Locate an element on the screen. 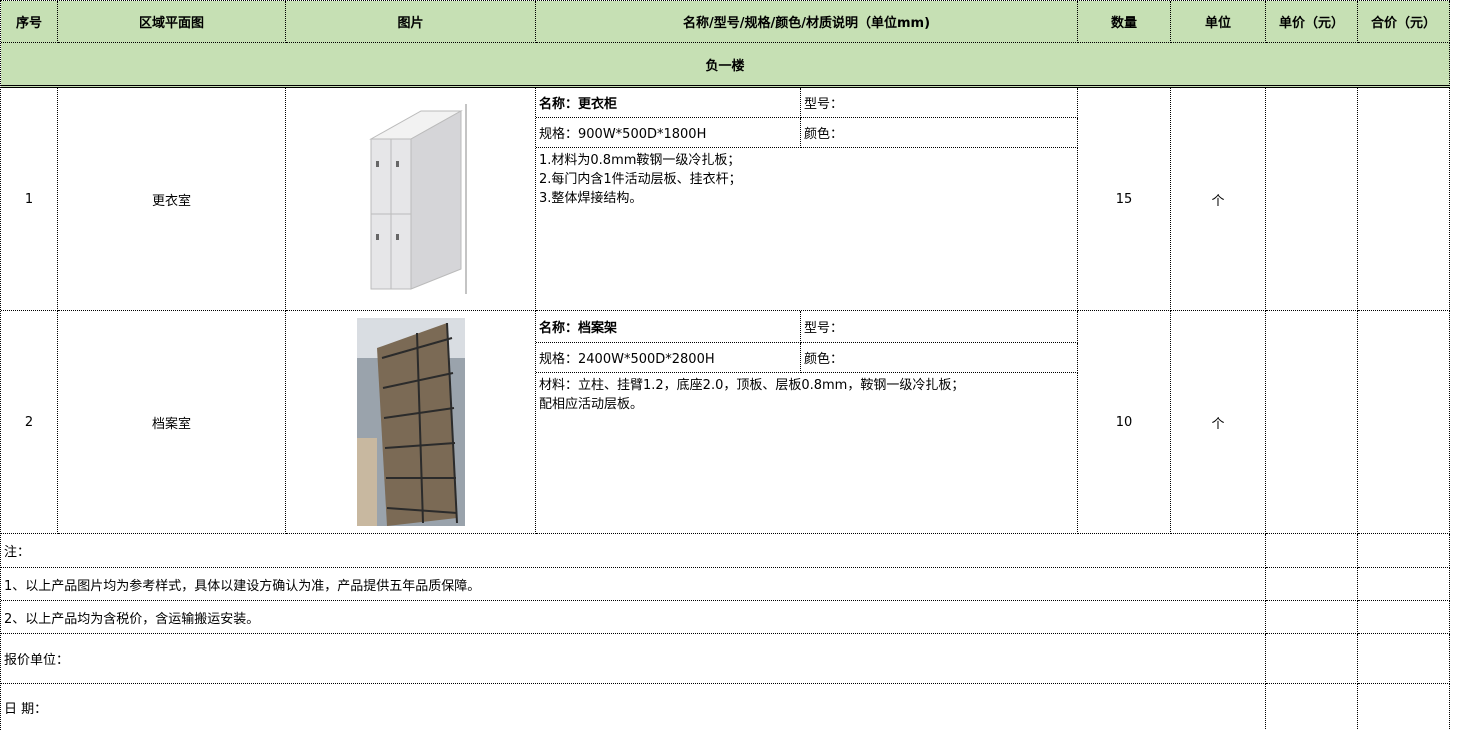 The width and height of the screenshot is (1461, 730). shelf-image is located at coordinates (410, 422).